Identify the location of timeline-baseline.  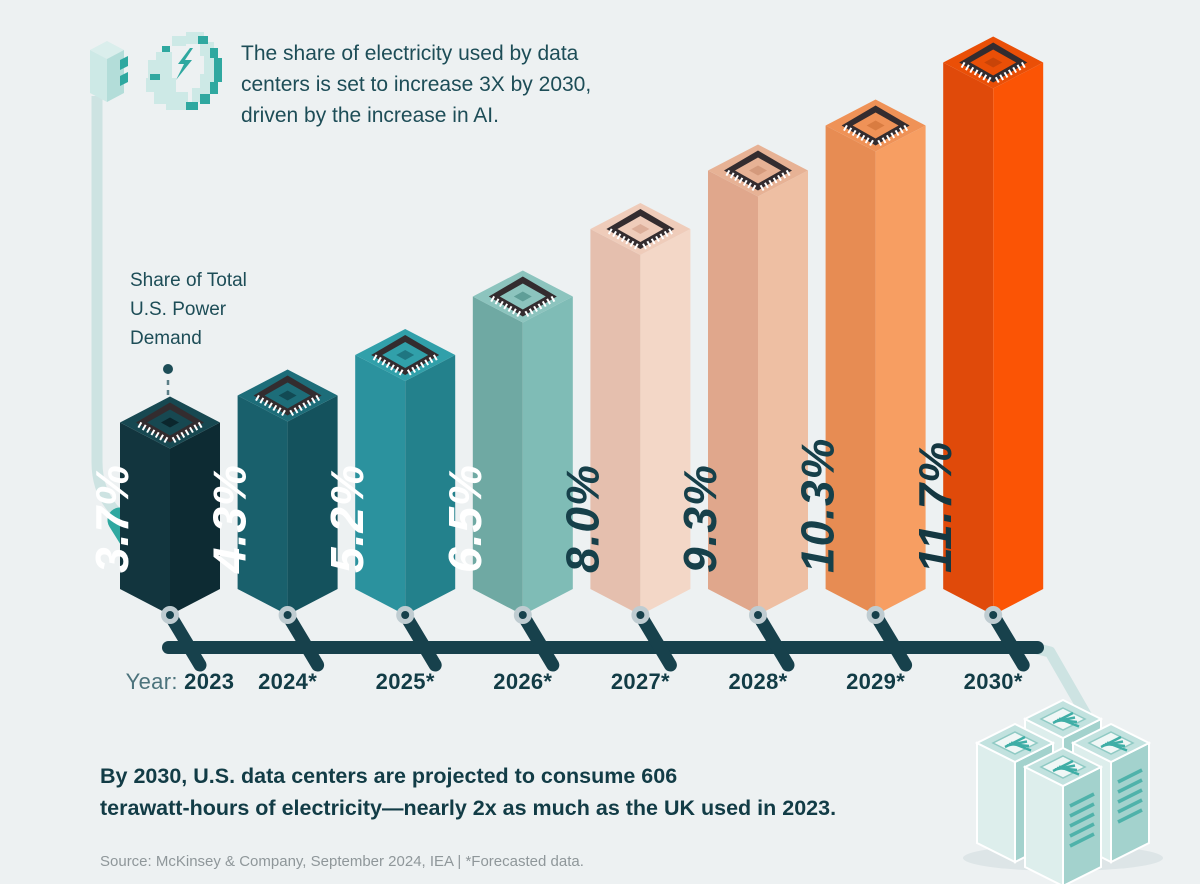
(603, 647).